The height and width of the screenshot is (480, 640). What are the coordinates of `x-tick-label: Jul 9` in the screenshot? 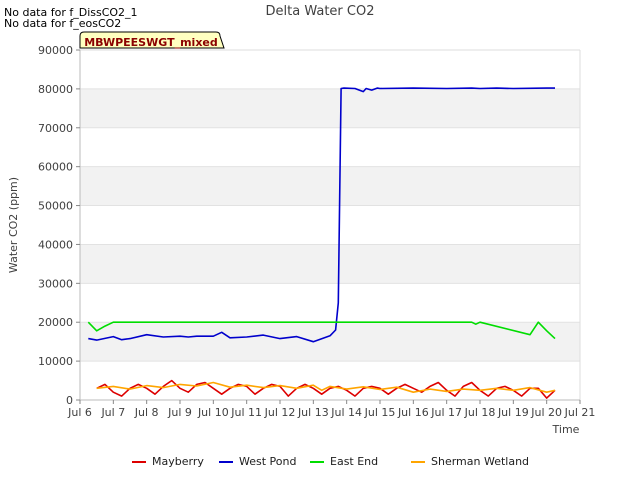 It's located at (179, 412).